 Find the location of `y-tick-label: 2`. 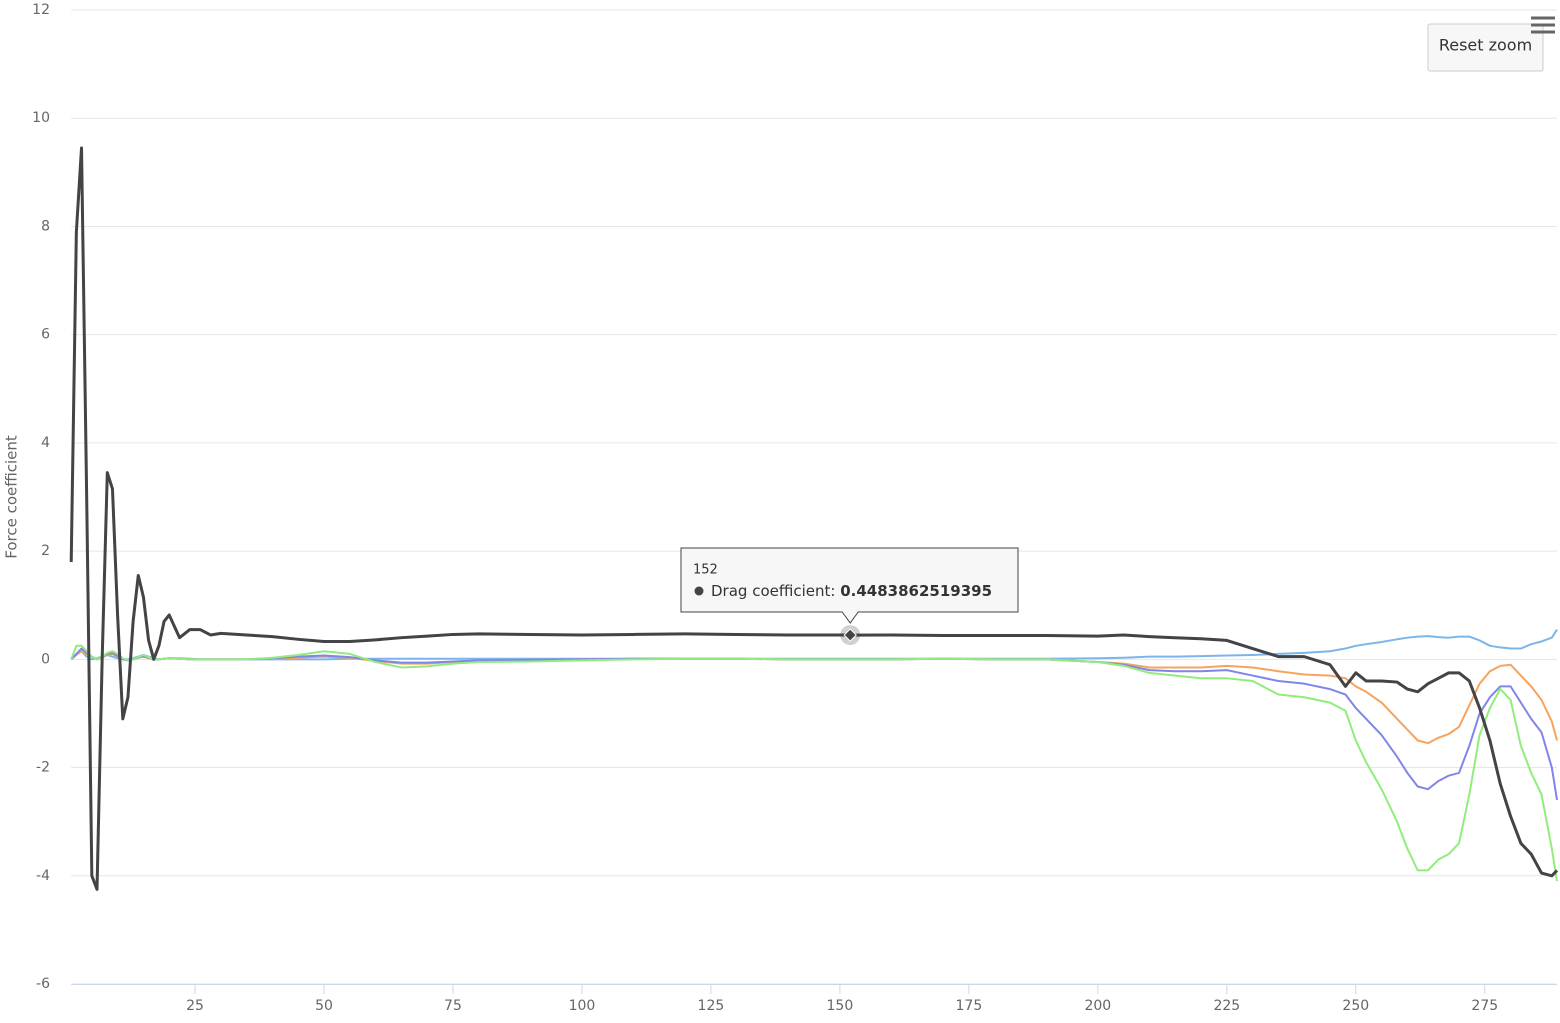

y-tick-label: 2 is located at coordinates (45, 551).